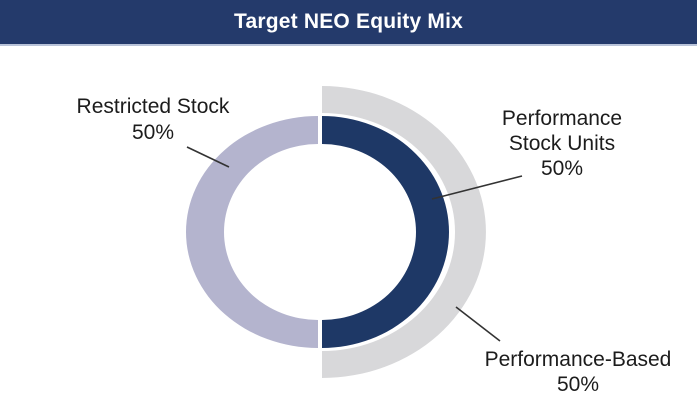  I want to click on label-performance-stock-units: Performance Stock Units 50%, so click(562, 143).